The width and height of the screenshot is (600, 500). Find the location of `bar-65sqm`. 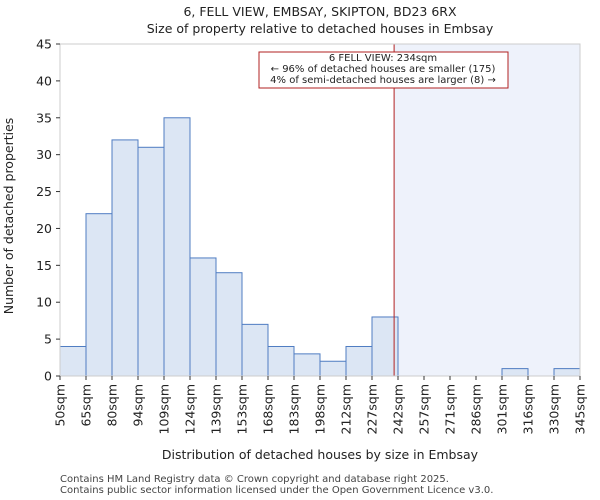

bar-65sqm is located at coordinates (99, 295).